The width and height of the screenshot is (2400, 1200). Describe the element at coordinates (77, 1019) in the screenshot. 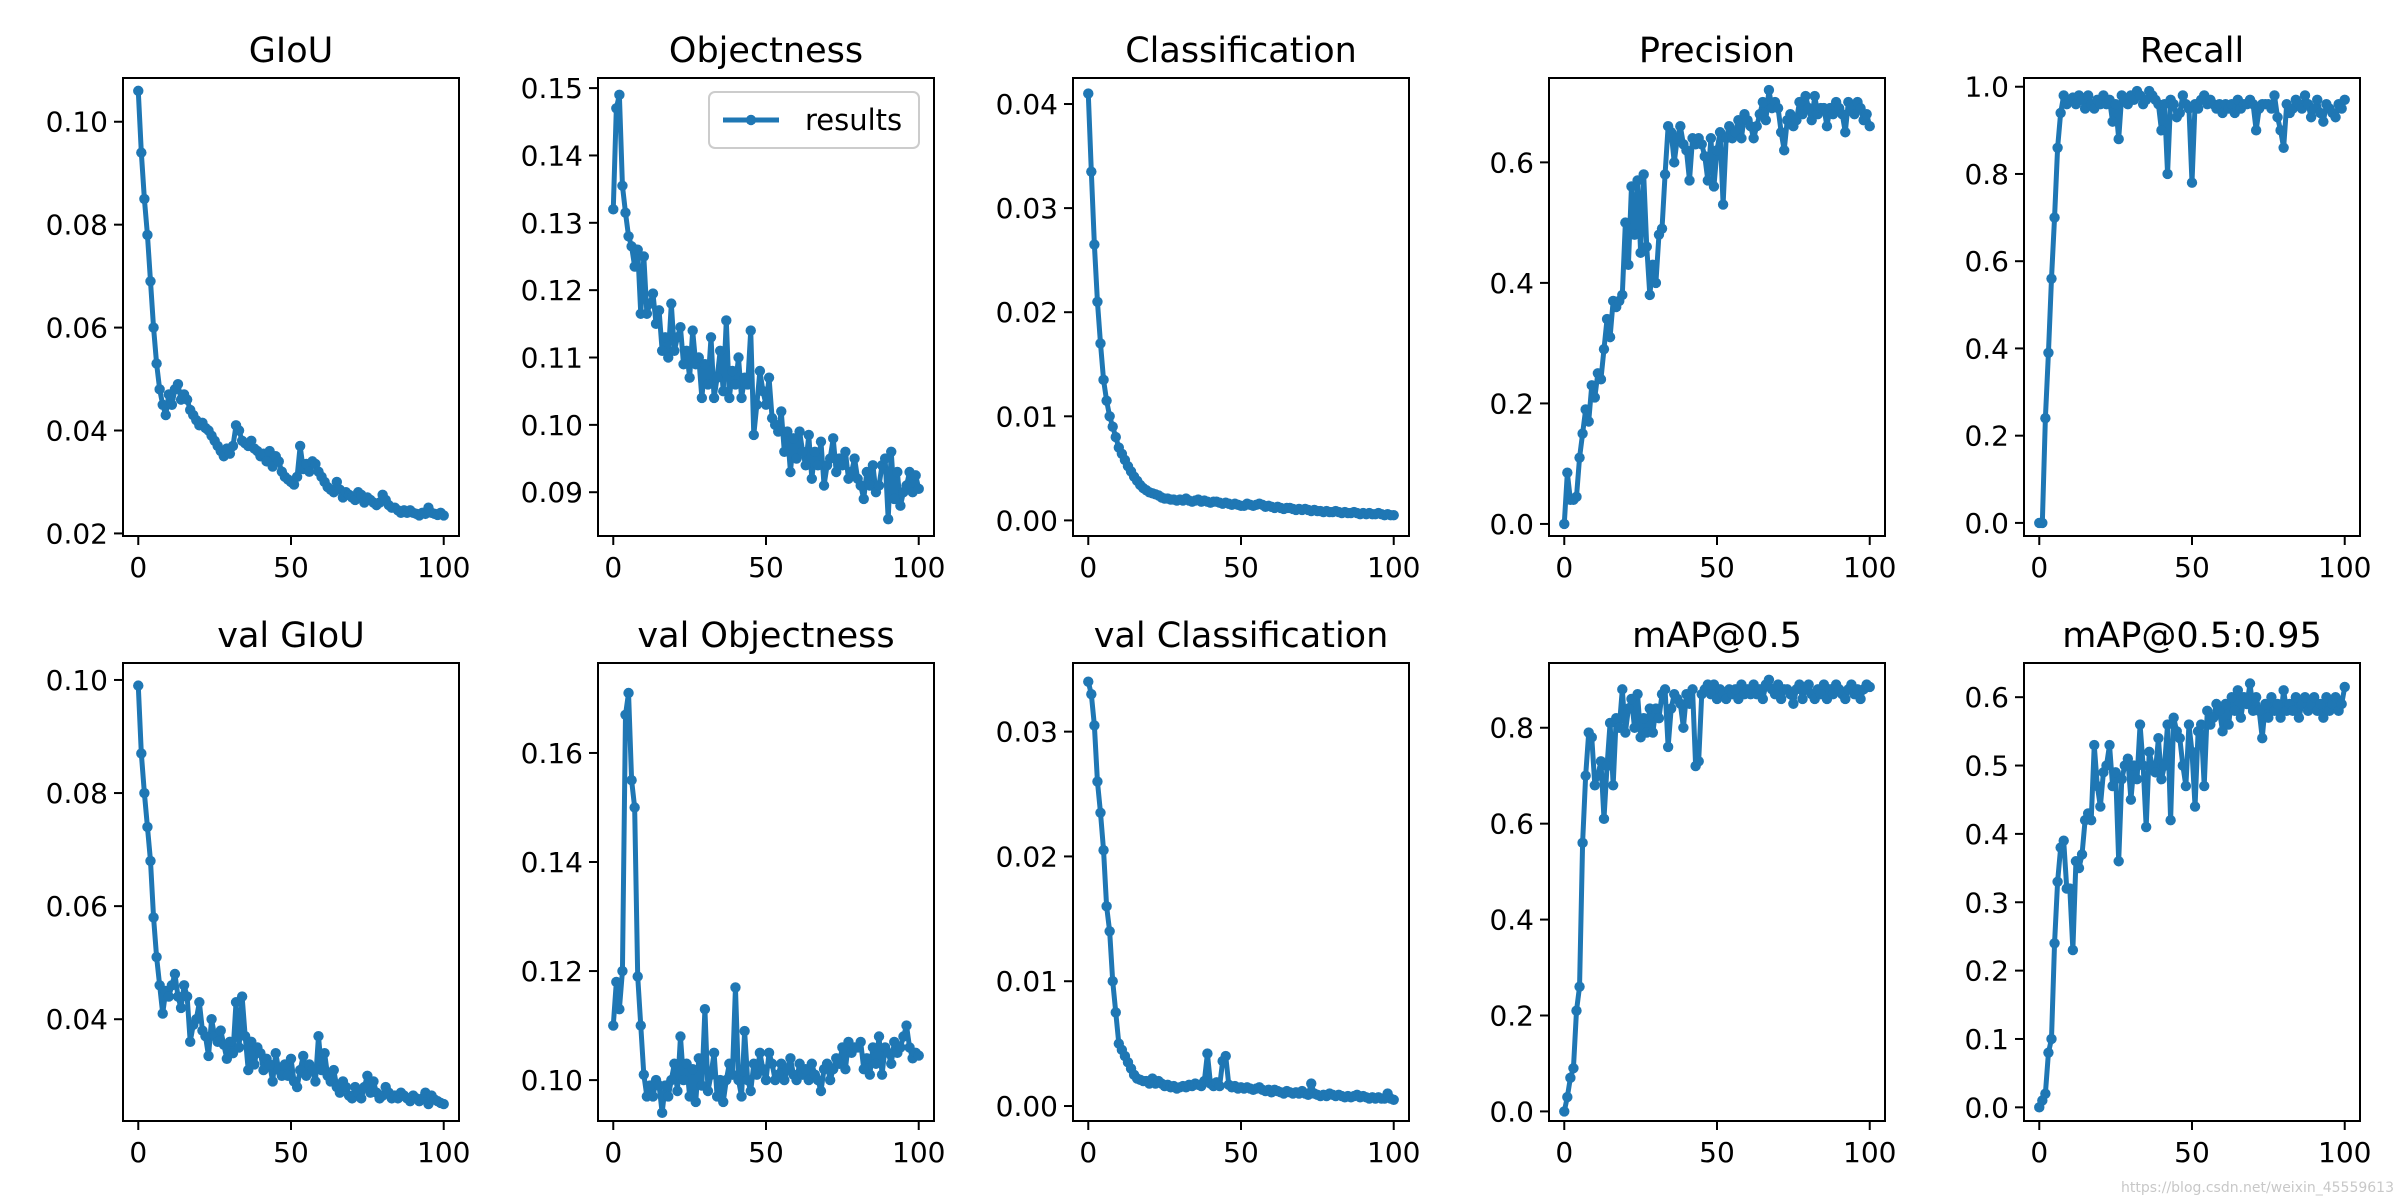

I see `y-tick-label: 0.04` at that location.